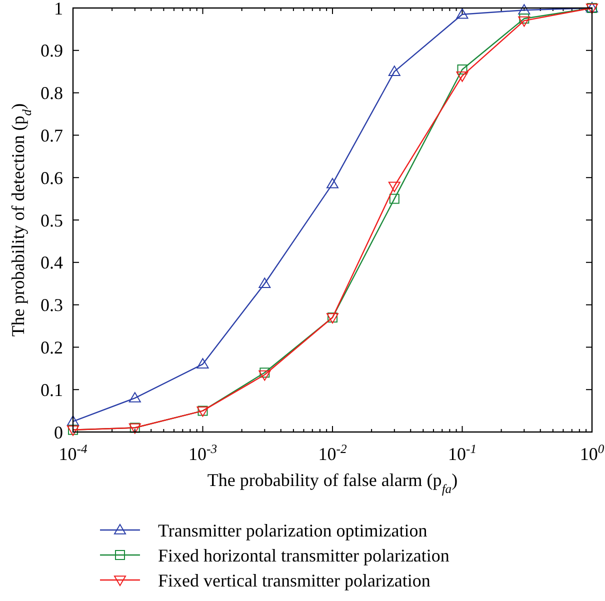 This screenshot has height=601, width=605. What do you see at coordinates (592, 453) in the screenshot?
I see `x-tick-label: 10$^{0}$` at bounding box center [592, 453].